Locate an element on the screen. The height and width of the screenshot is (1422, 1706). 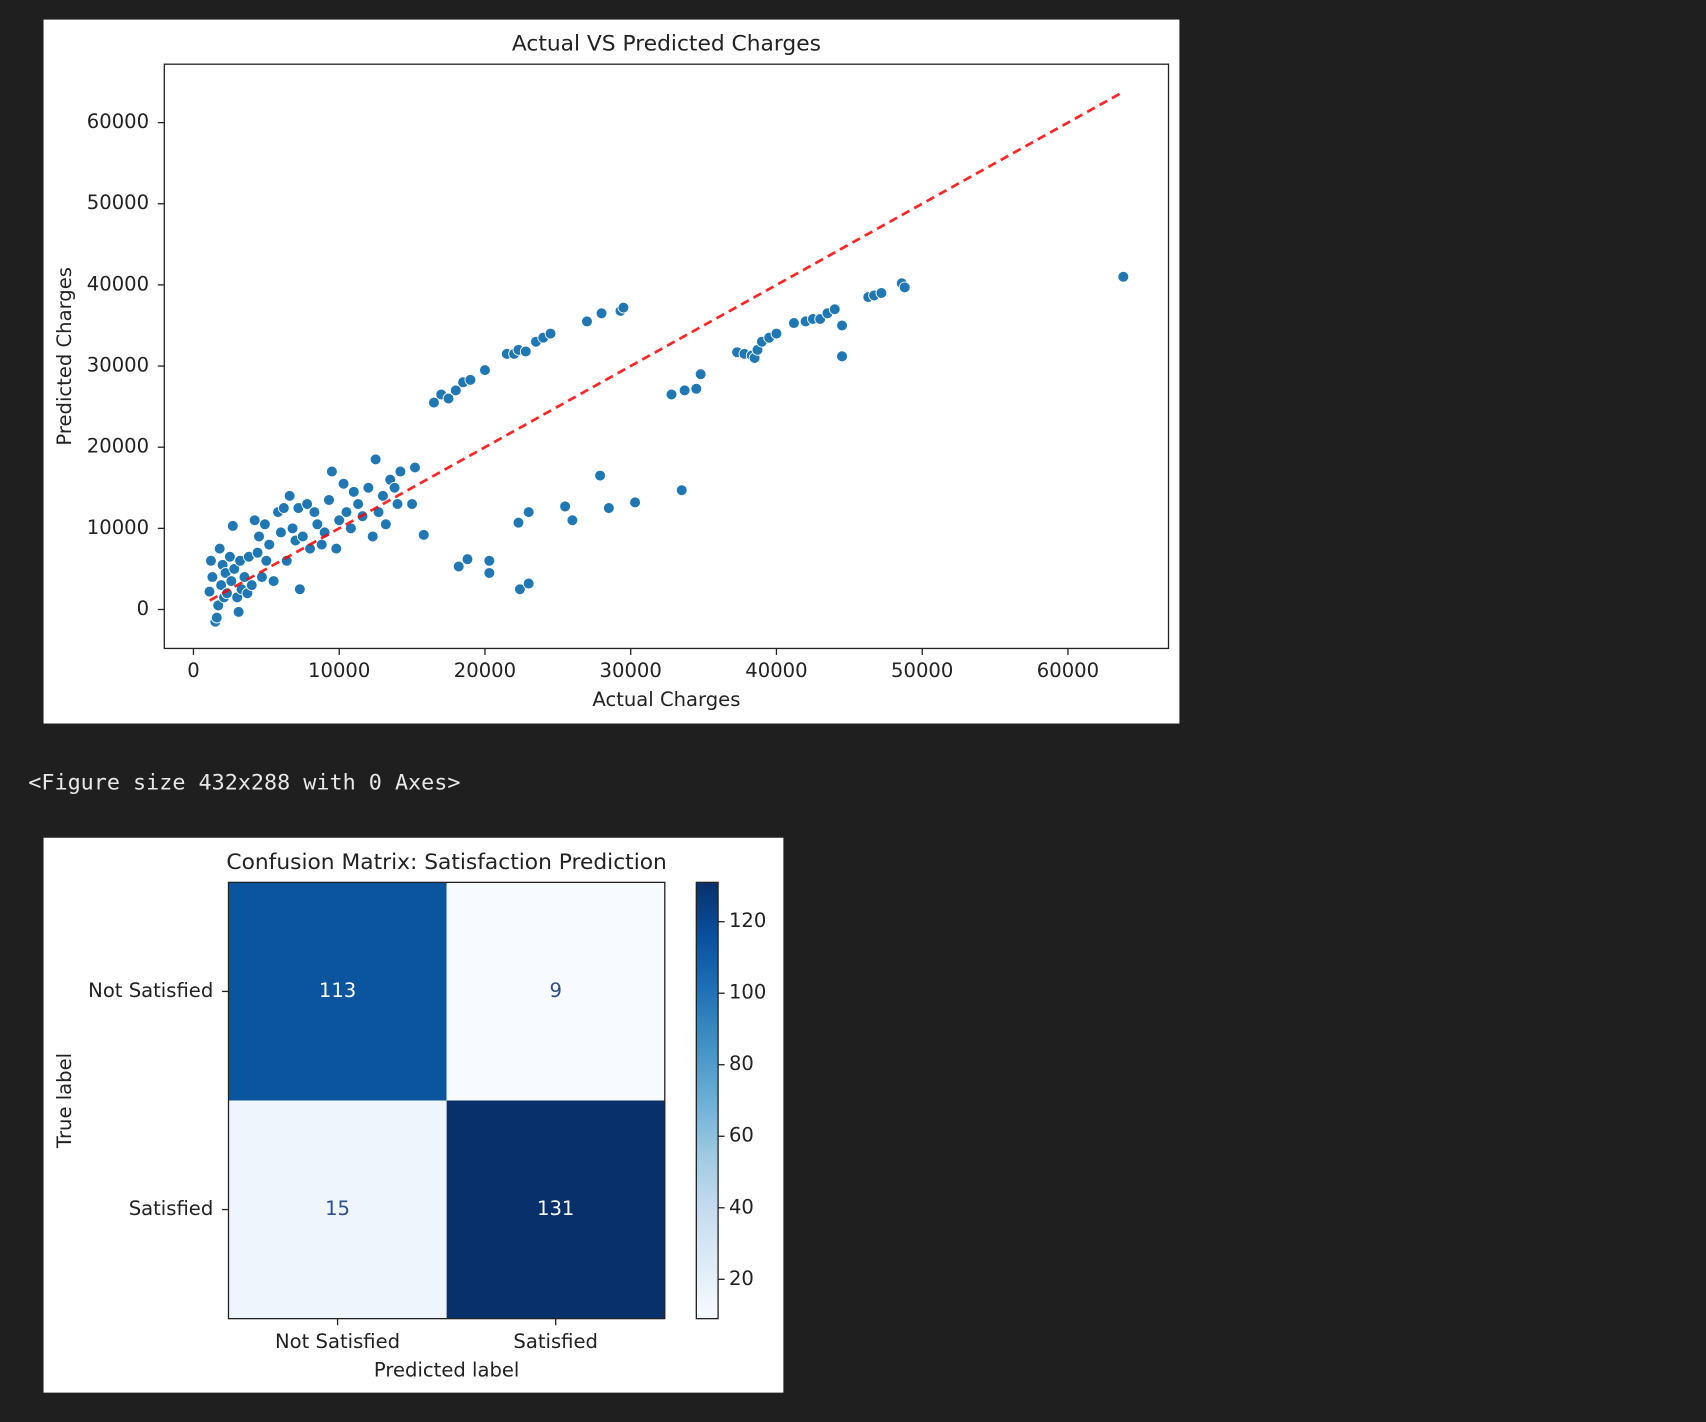
cell-value: 131 is located at coordinates (555, 1208).